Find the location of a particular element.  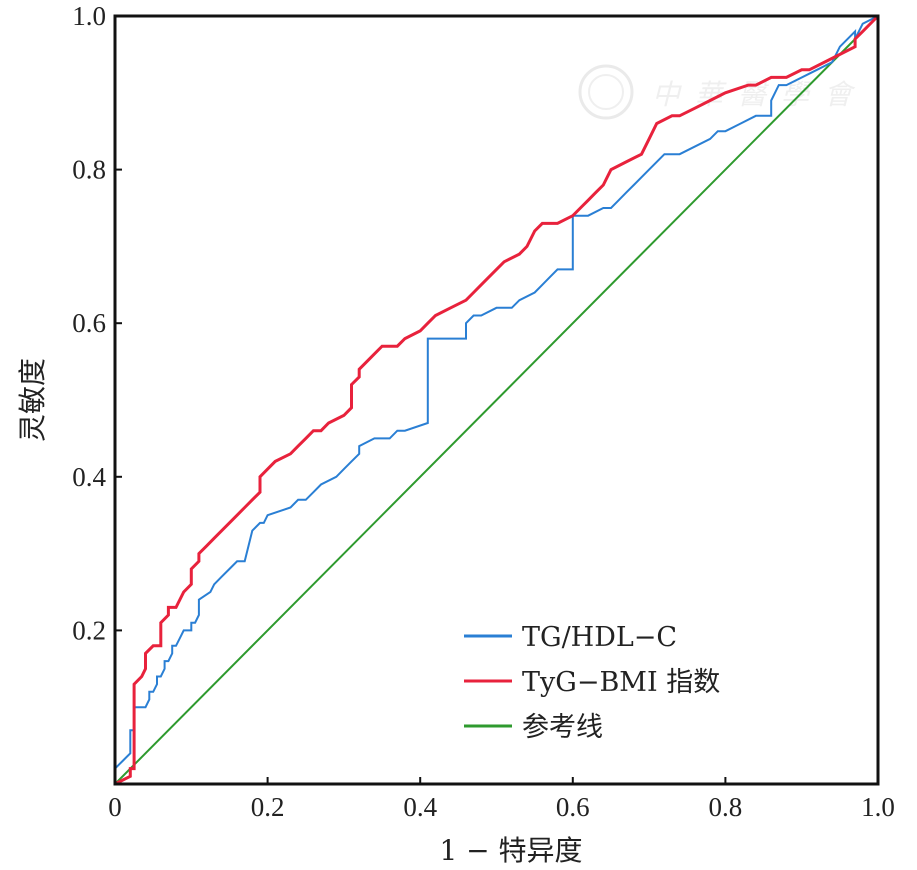

x-tick-label: 1.0 is located at coordinates (878, 807).